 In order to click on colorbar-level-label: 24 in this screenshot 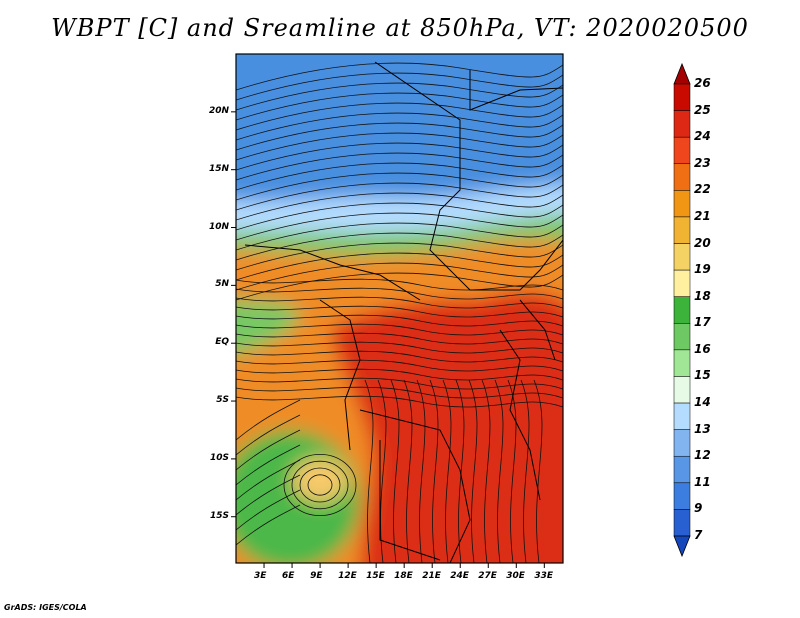, I will do `click(702, 136)`.